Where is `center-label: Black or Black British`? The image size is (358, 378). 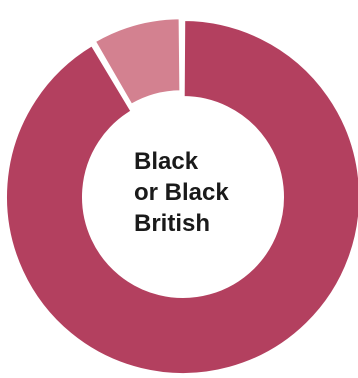
center-label: Black or Black British is located at coordinates (204, 192).